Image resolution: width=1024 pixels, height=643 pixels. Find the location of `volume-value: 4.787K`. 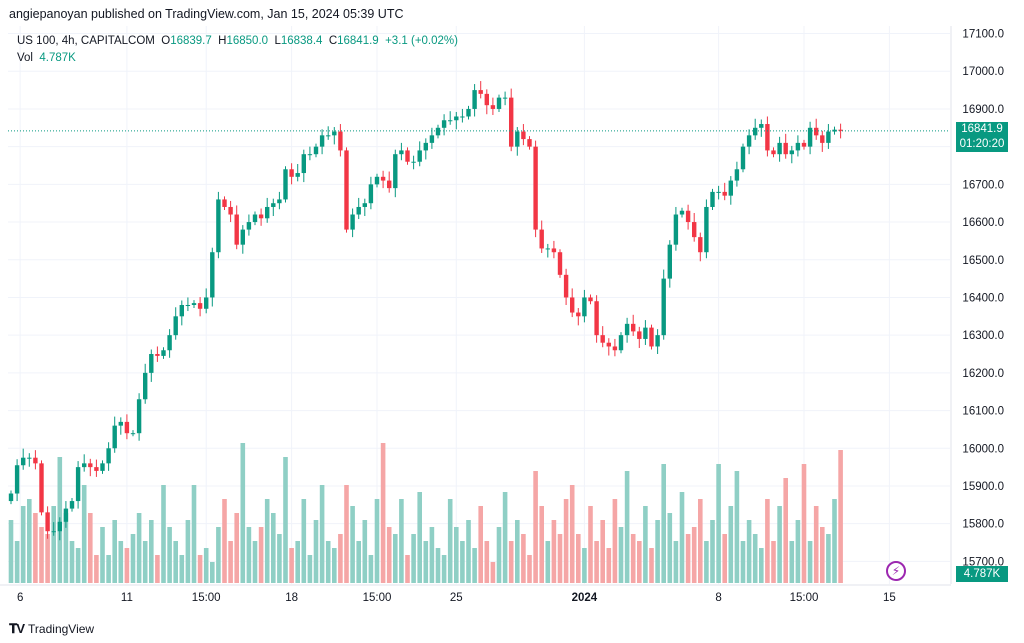

volume-value: 4.787K is located at coordinates (57, 58).